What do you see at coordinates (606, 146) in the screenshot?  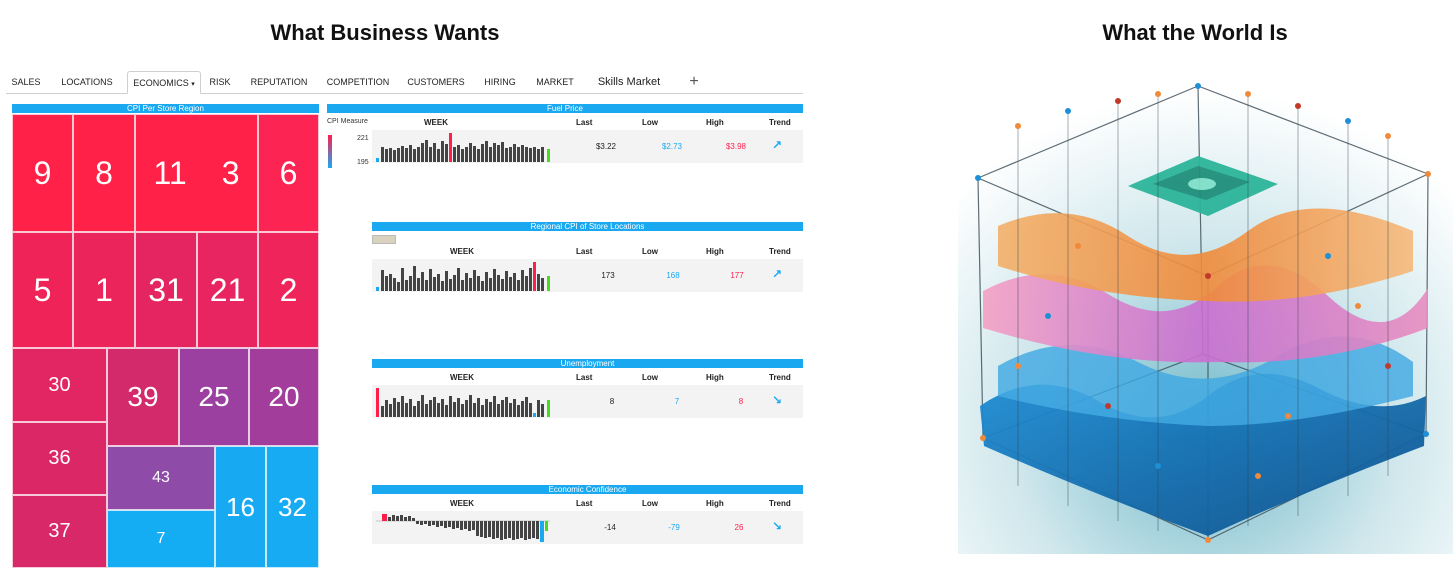 I see `fuel-last: $3.22` at bounding box center [606, 146].